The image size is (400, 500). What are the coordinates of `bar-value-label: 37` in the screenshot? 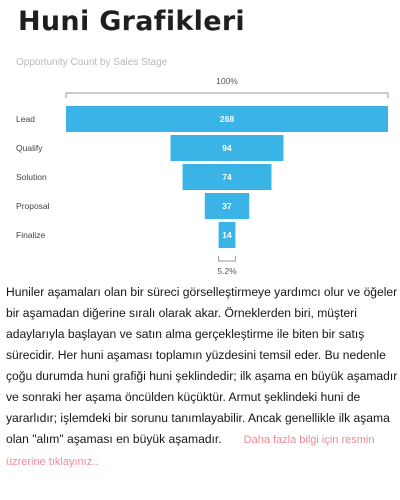 It's located at (227, 206).